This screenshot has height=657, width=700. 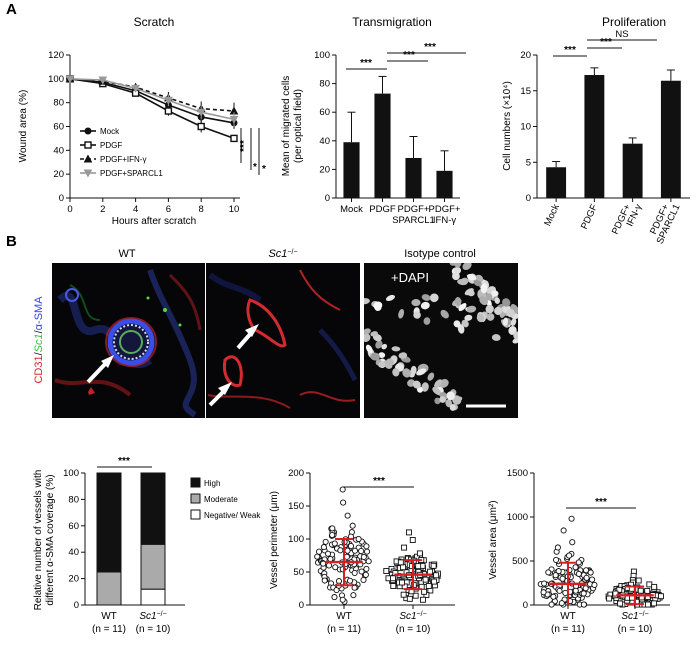 I want to click on coverage-y-tick-label: 20, so click(x=73, y=579).